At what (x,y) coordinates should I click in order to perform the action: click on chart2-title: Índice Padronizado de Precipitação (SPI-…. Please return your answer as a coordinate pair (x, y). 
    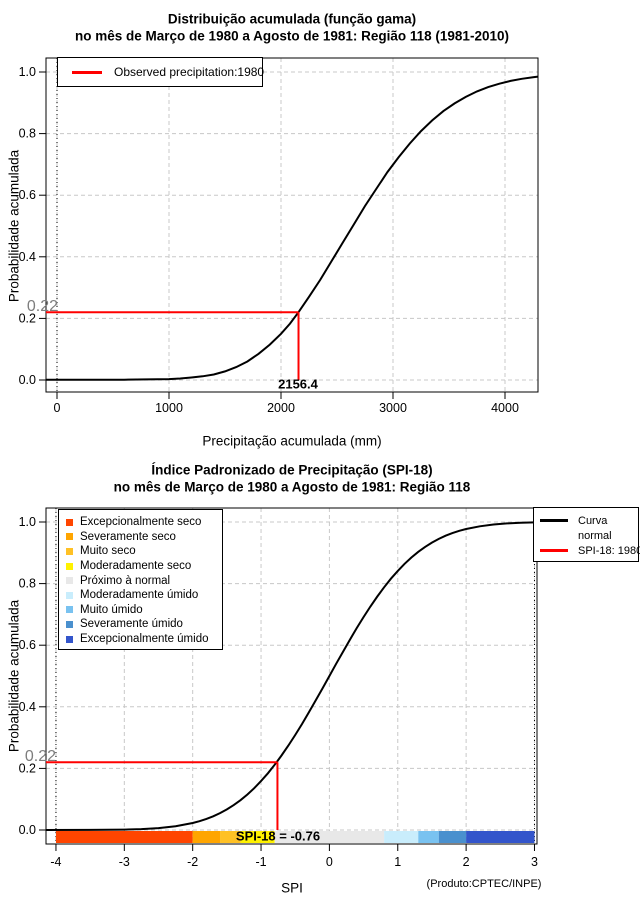
    Looking at the image, I should click on (292, 470).